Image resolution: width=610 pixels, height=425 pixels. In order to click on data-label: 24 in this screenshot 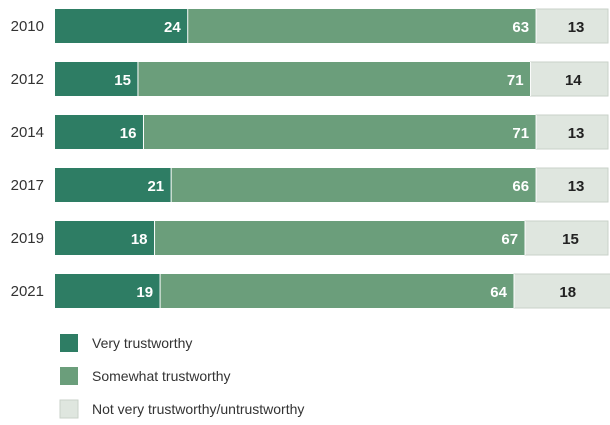, I will do `click(172, 27)`.